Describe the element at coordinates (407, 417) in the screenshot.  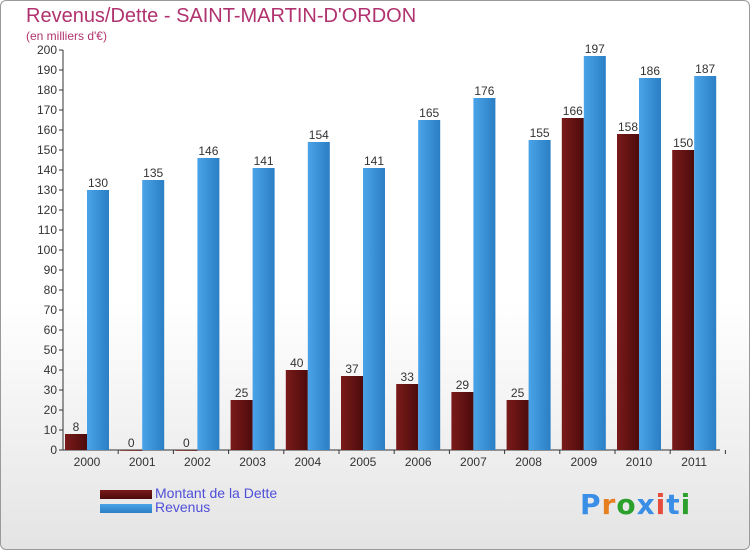
I see `bar-dette-2006` at that location.